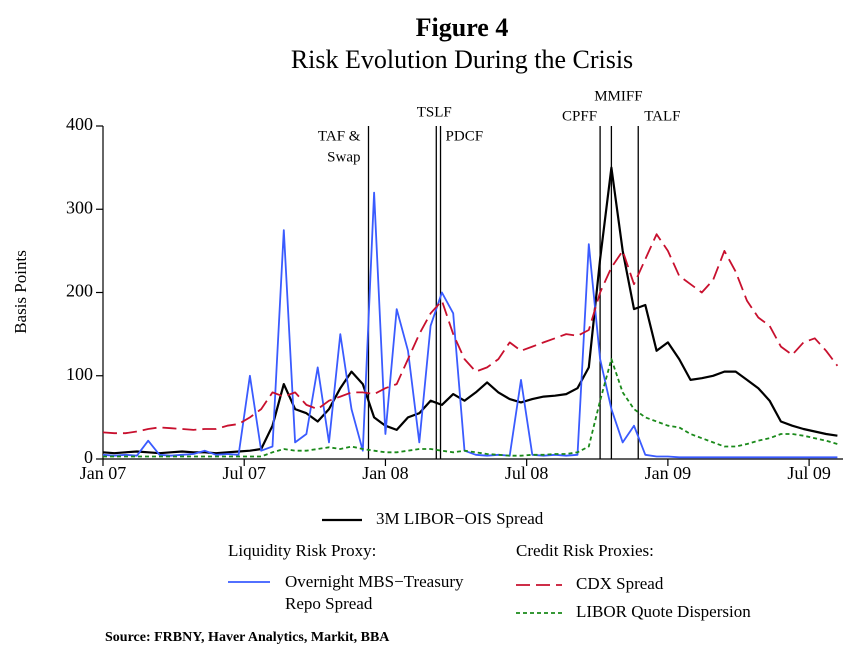 This screenshot has height=648, width=850. Describe the element at coordinates (809, 473) in the screenshot. I see `x-tick-label: Jul 09` at that location.